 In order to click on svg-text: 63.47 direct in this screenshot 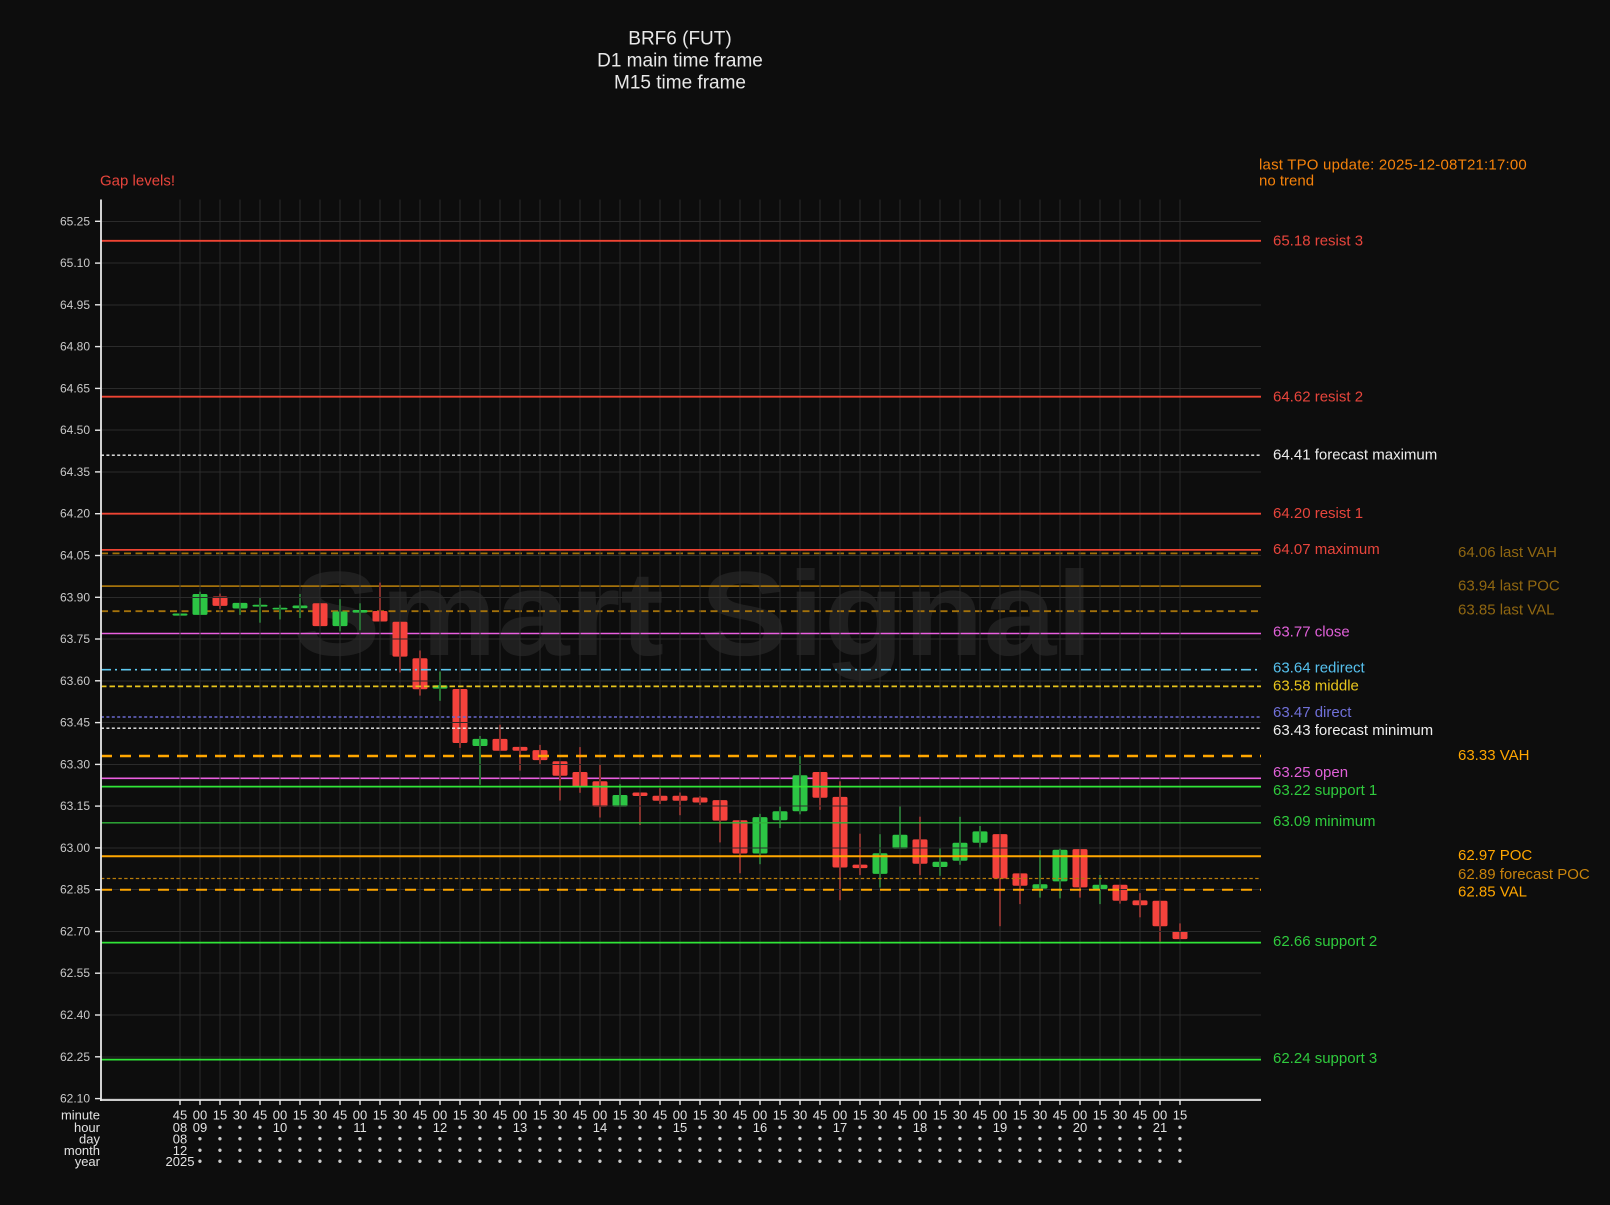, I will do `click(1312, 712)`.